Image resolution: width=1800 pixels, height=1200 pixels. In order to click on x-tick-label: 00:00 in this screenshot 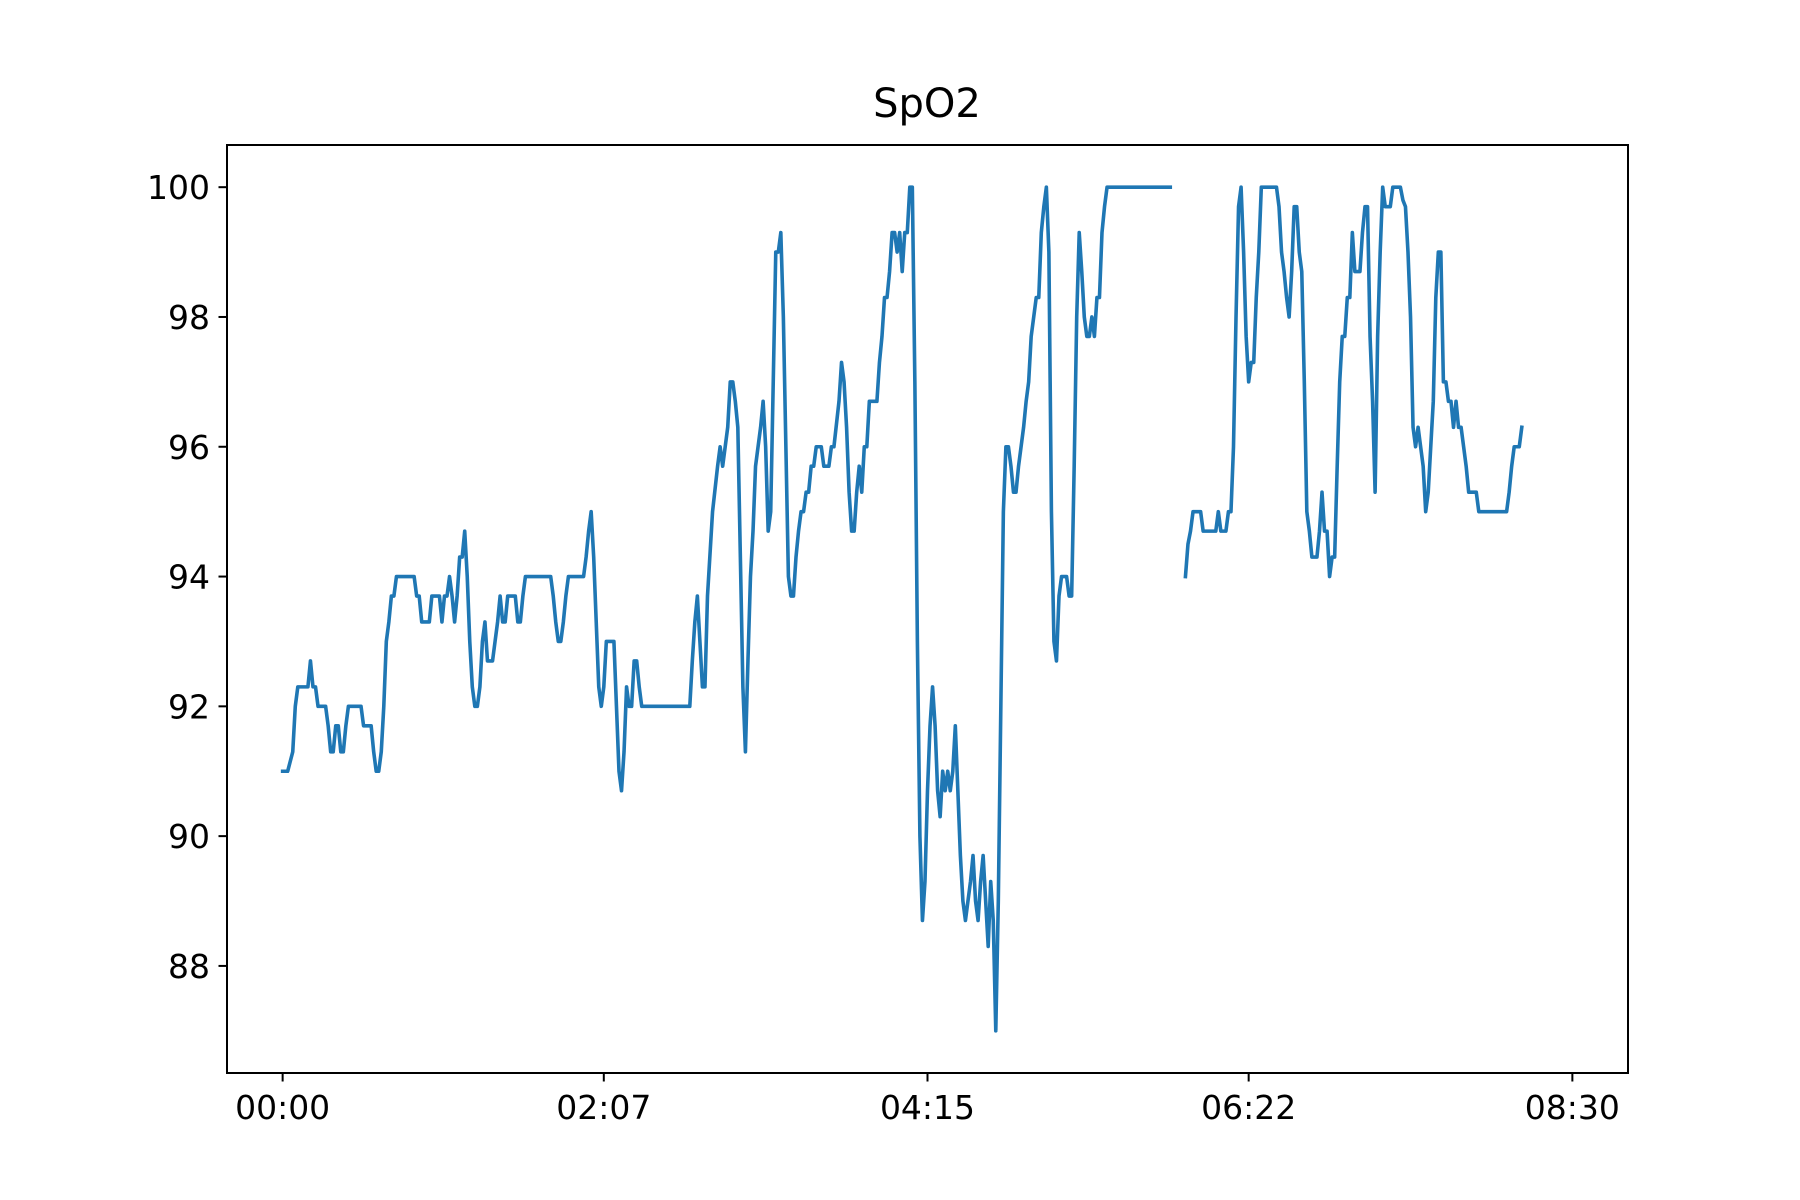, I will do `click(282, 1107)`.